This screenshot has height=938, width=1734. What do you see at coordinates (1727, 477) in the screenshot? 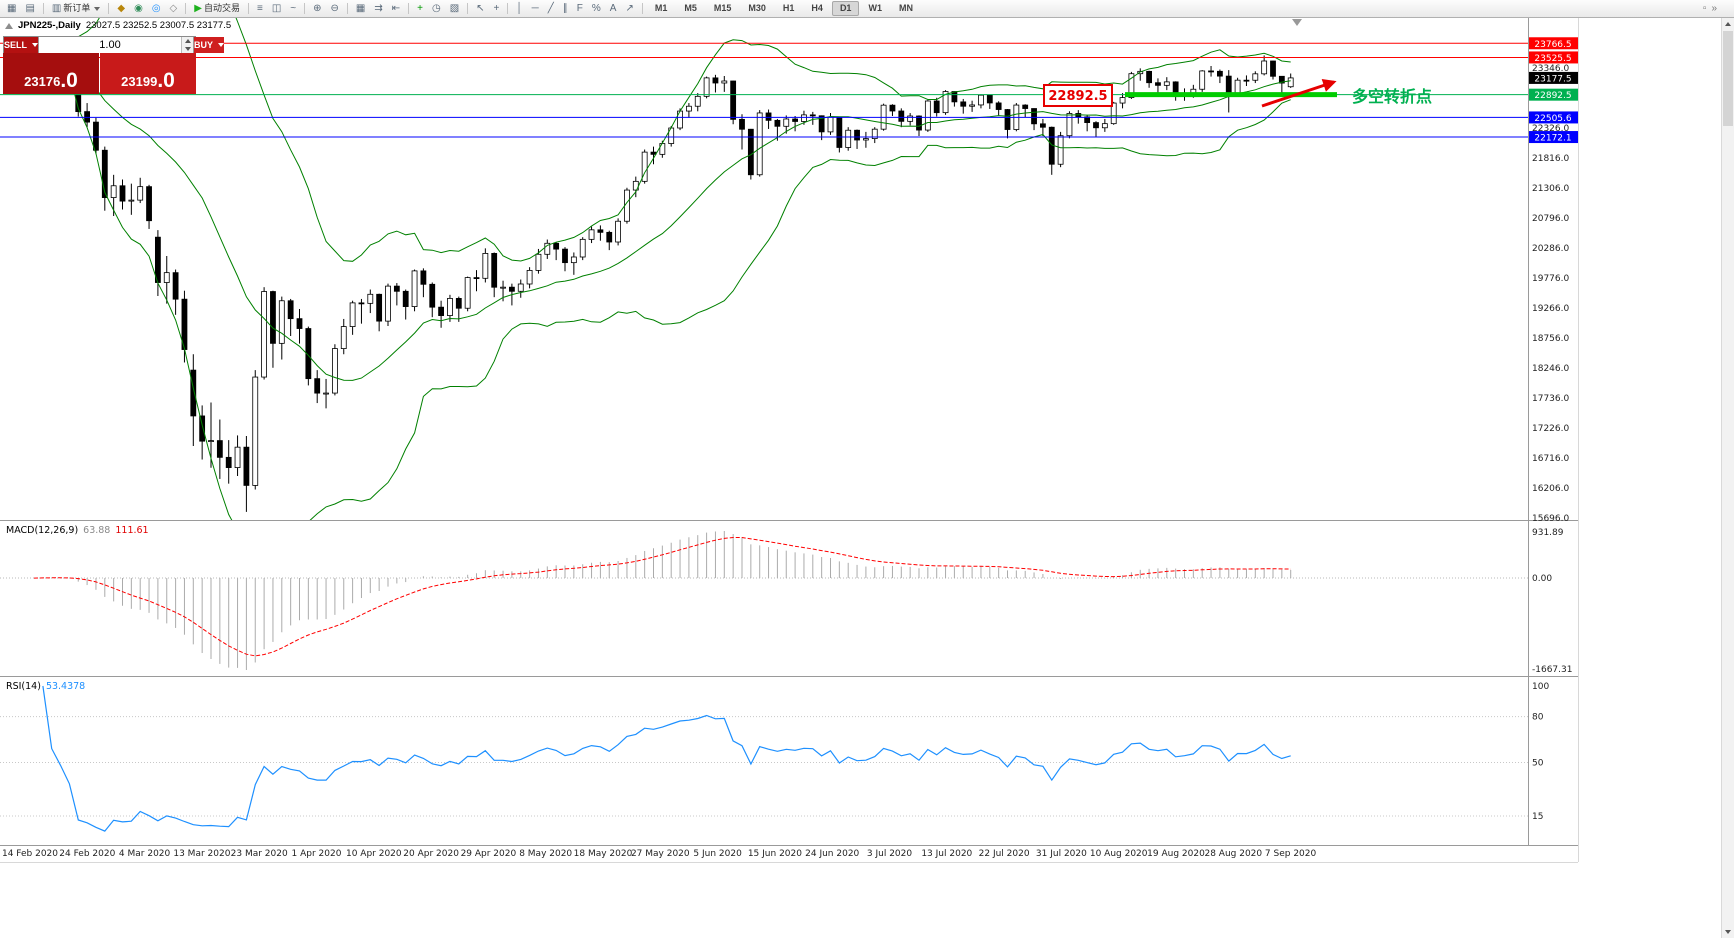
I see `vertical-scrollbar` at bounding box center [1727, 477].